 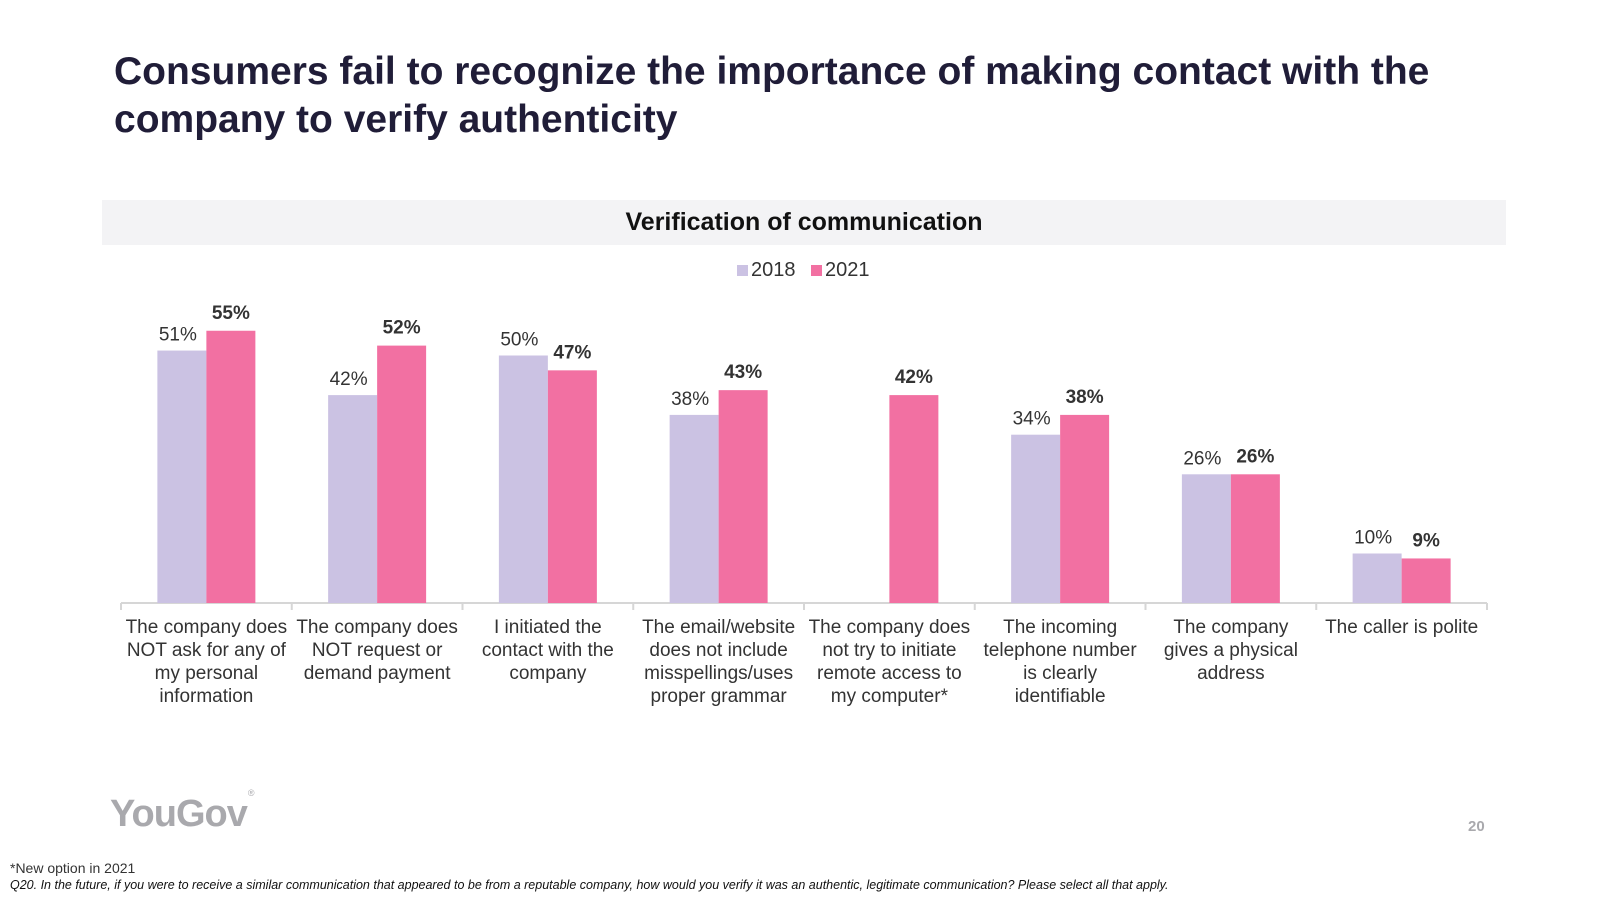 What do you see at coordinates (1061, 650) in the screenshot?
I see `category-label-line: telephone number` at bounding box center [1061, 650].